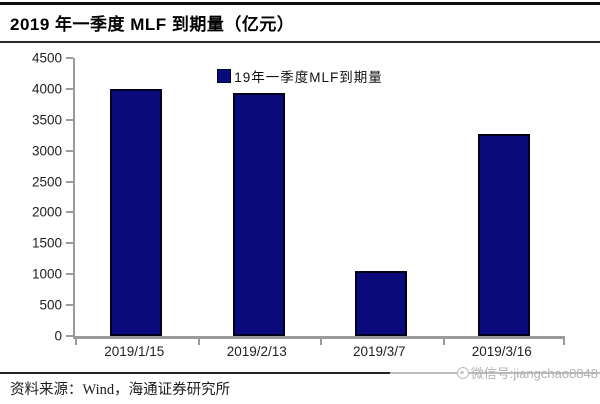 This screenshot has width=600, height=404. I want to click on y-tick-label: 4000, so click(46, 89).